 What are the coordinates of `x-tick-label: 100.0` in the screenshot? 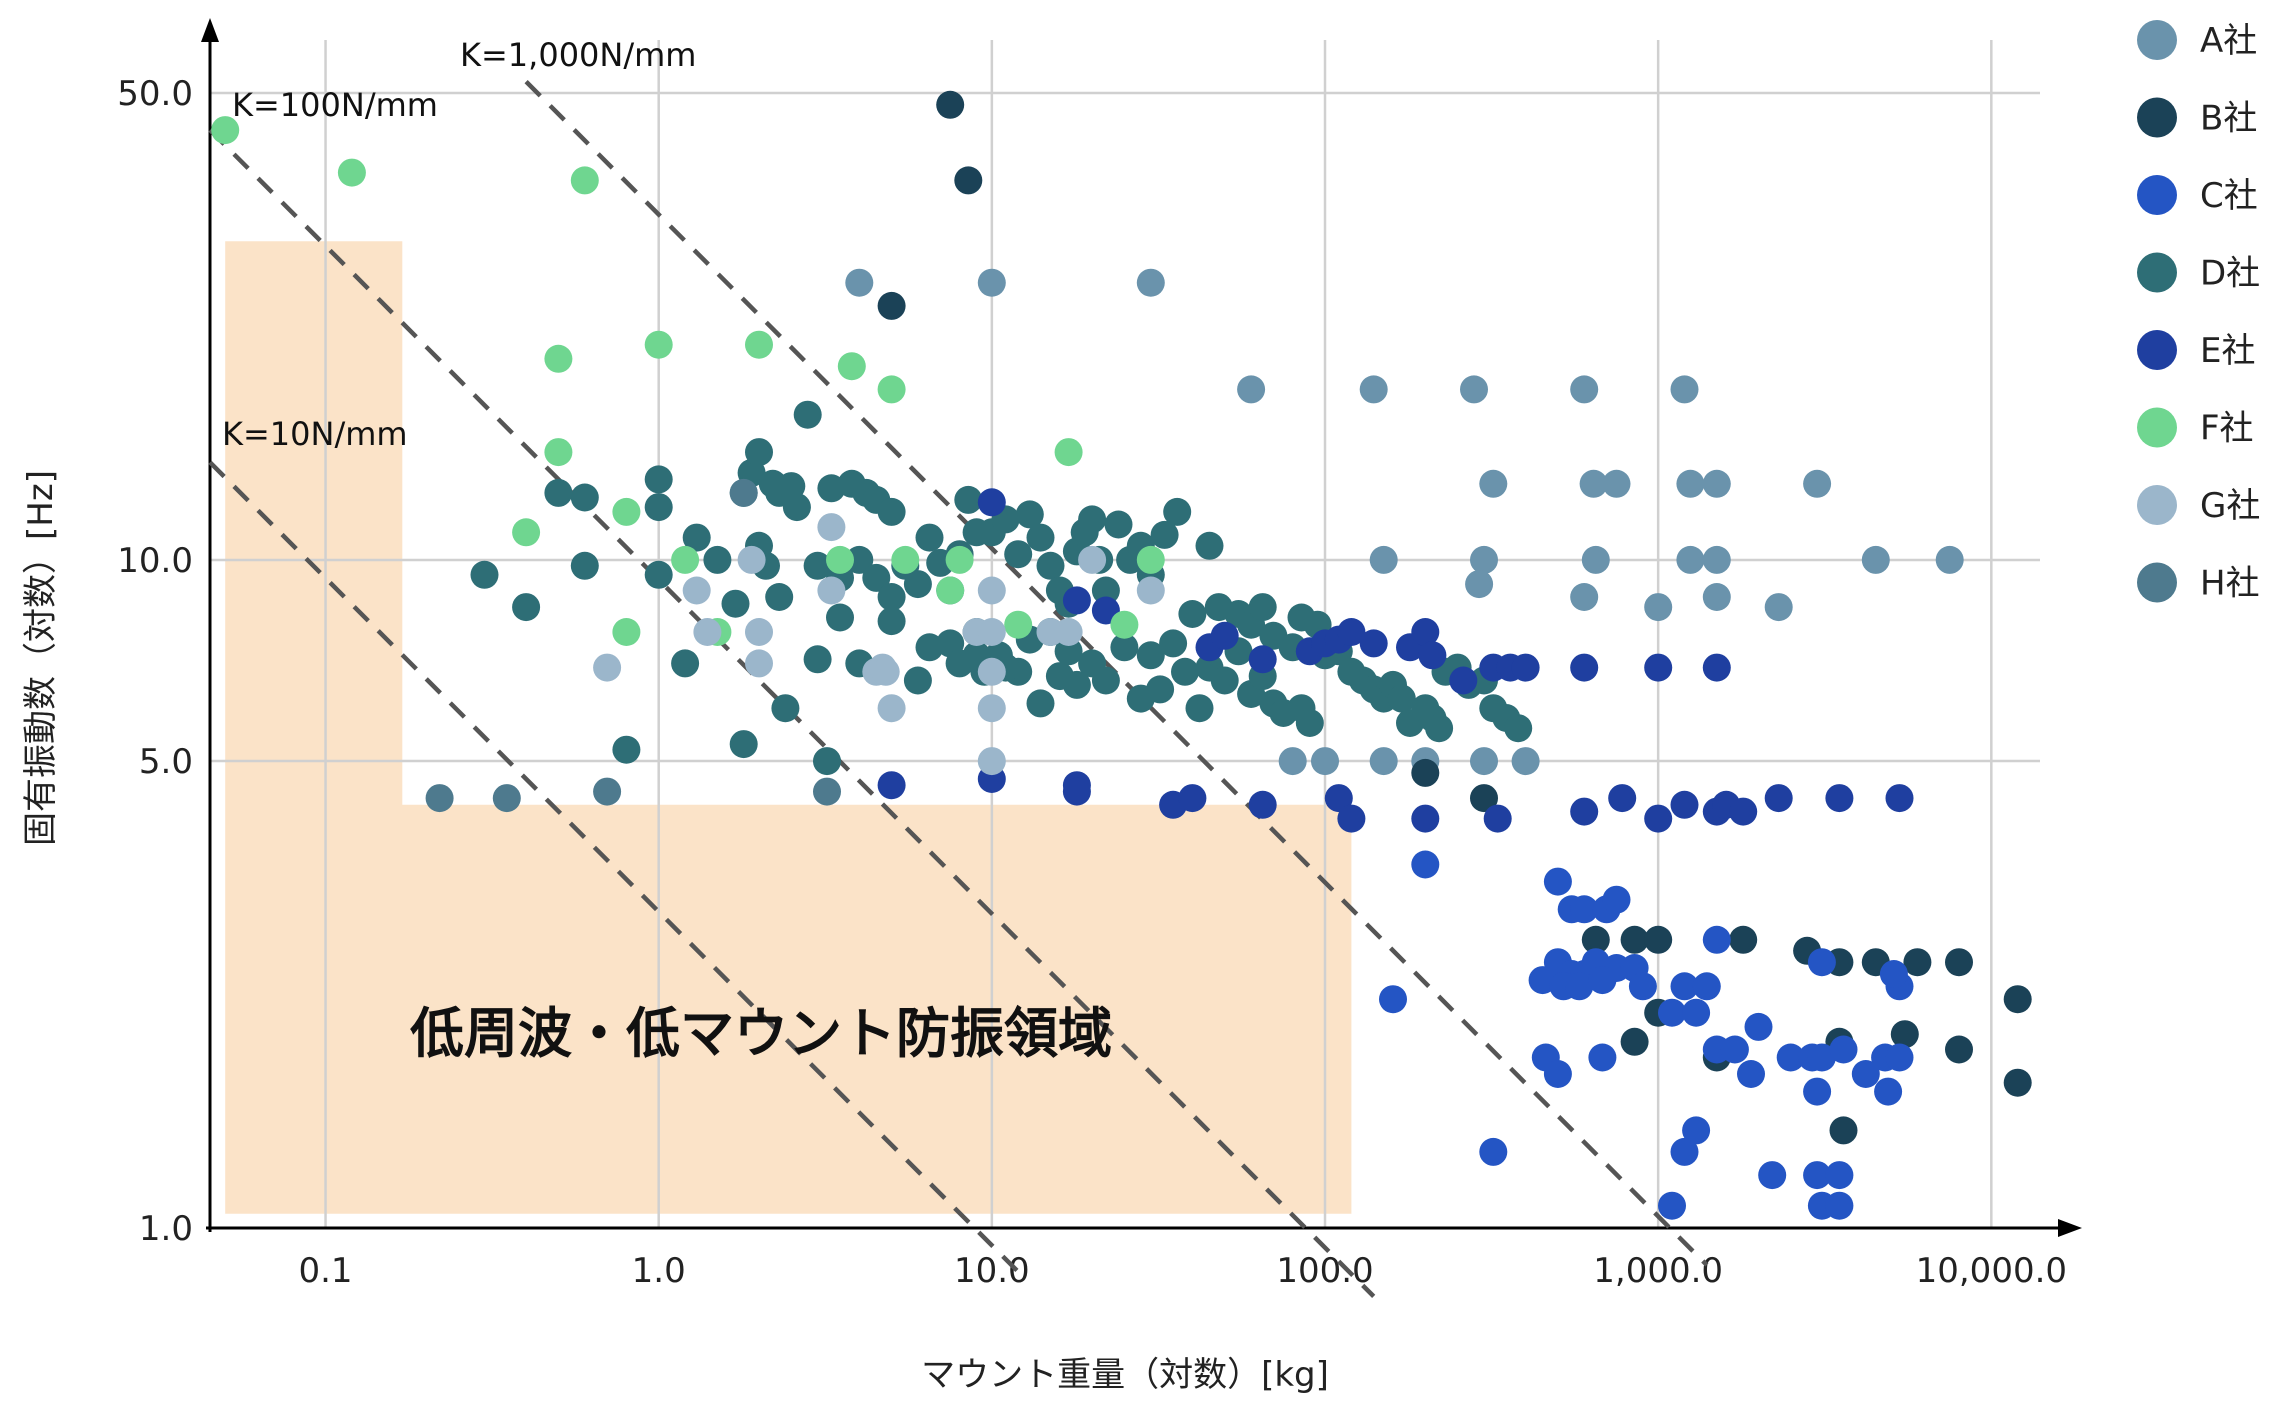 It's located at (1324, 1271).